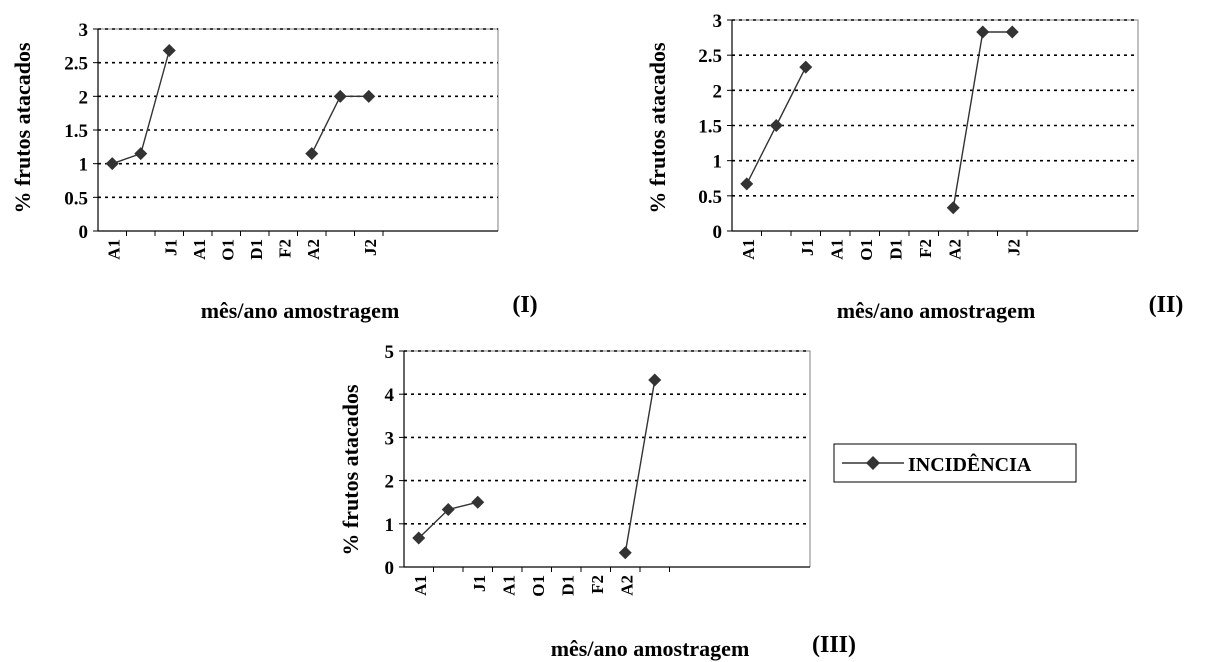 The width and height of the screenshot is (1216, 662). Describe the element at coordinates (1166, 305) in the screenshot. I see `panel-label: (II)` at that location.